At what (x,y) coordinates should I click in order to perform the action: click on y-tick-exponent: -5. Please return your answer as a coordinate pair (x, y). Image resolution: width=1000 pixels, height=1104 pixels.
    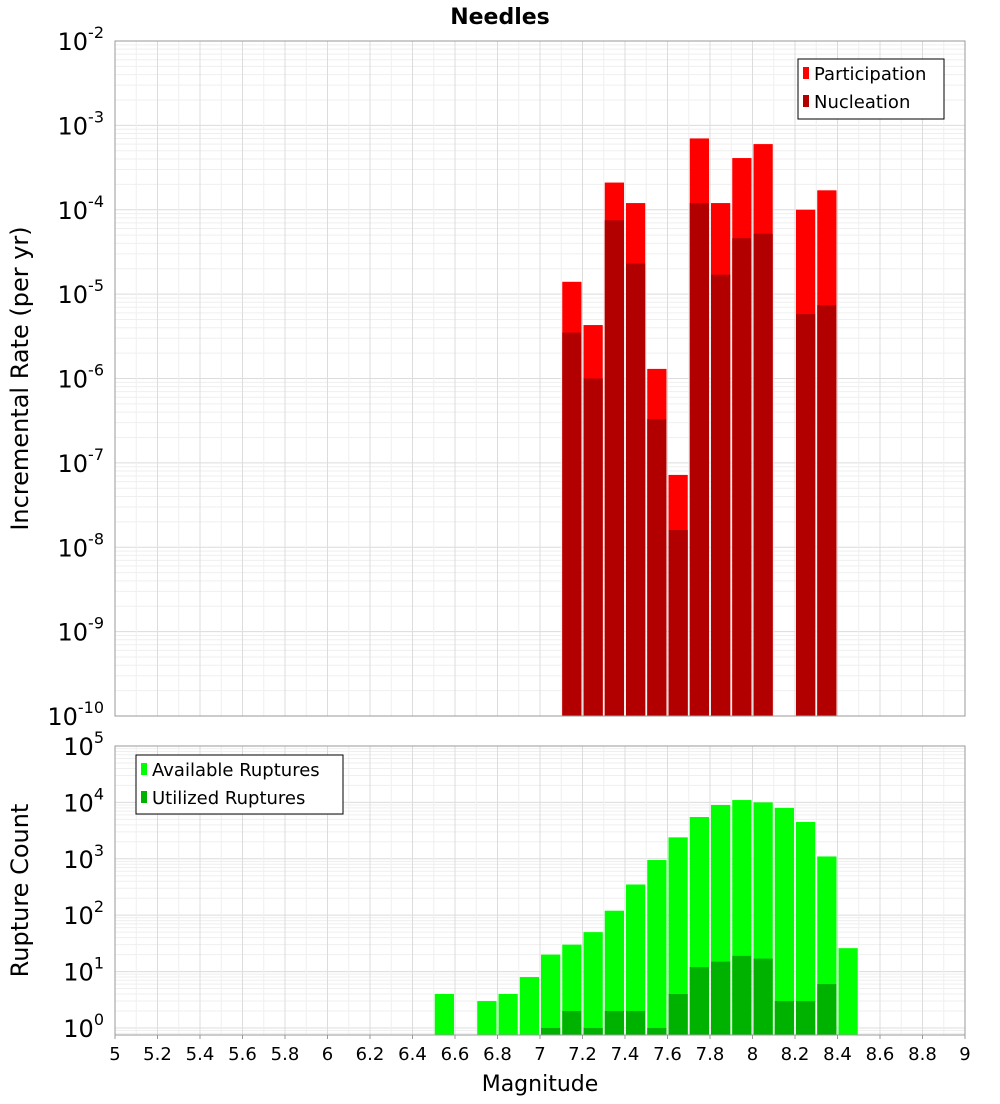
    Looking at the image, I should click on (96, 285).